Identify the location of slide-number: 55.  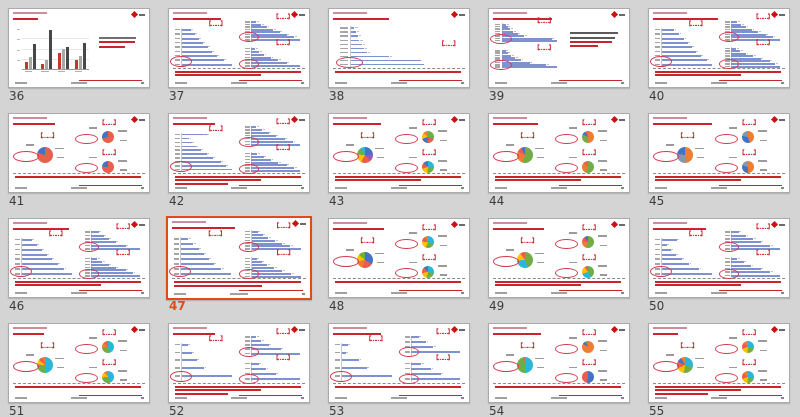
(657, 410).